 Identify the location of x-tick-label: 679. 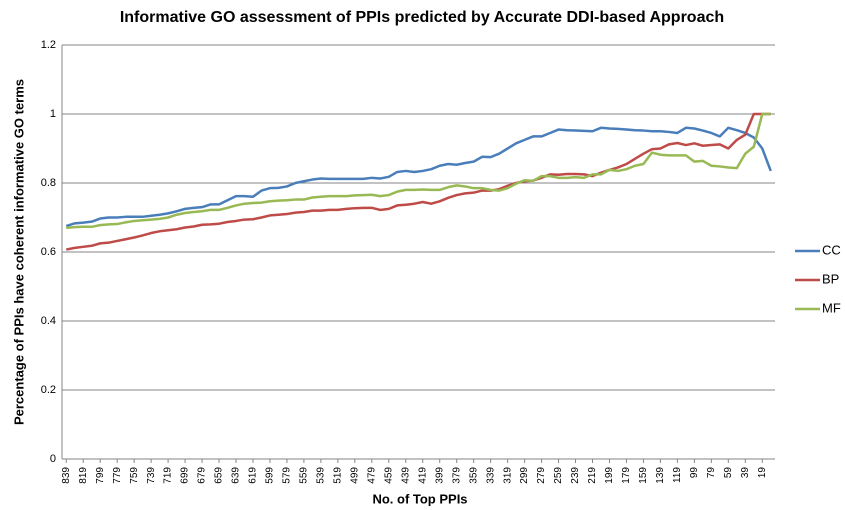
(202, 475).